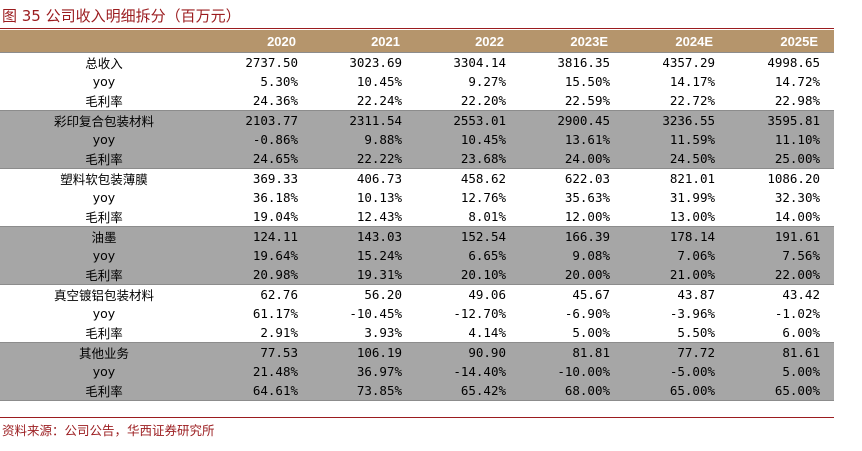  I want to click on value-cell: 8.01%, so click(468, 217).